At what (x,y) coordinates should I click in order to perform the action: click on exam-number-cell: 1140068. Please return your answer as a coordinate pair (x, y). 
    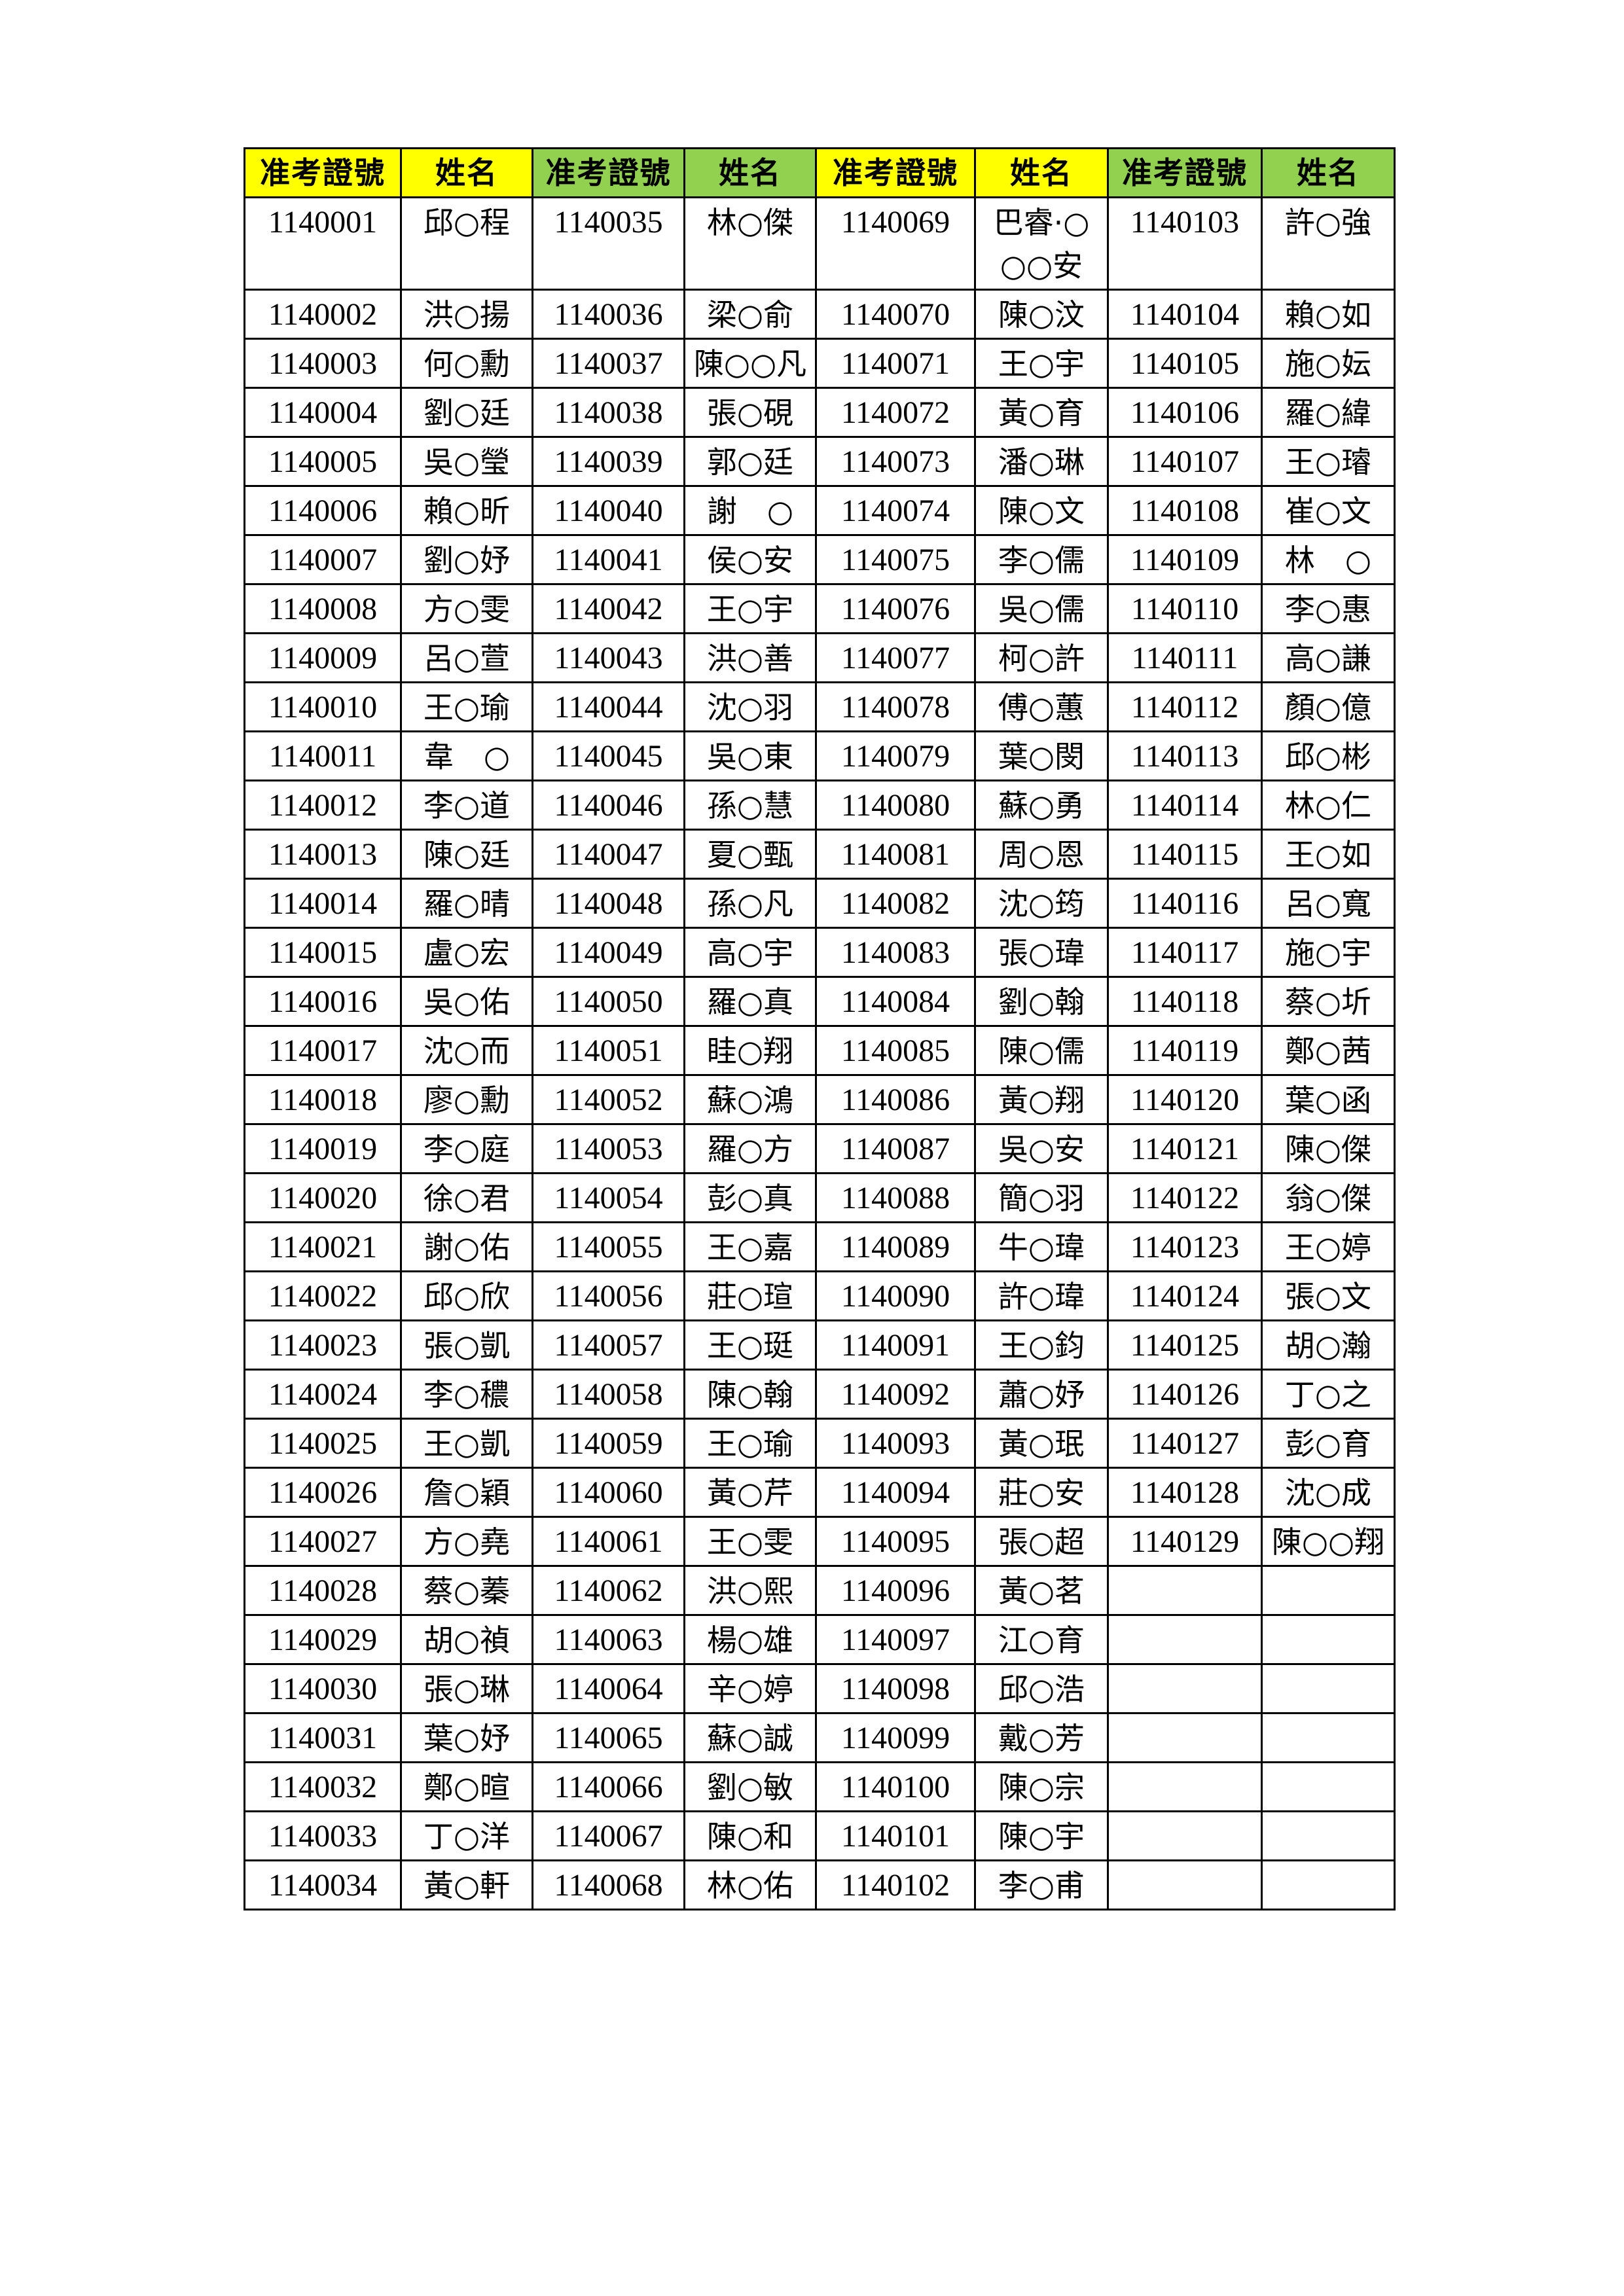
    Looking at the image, I should click on (608, 1884).